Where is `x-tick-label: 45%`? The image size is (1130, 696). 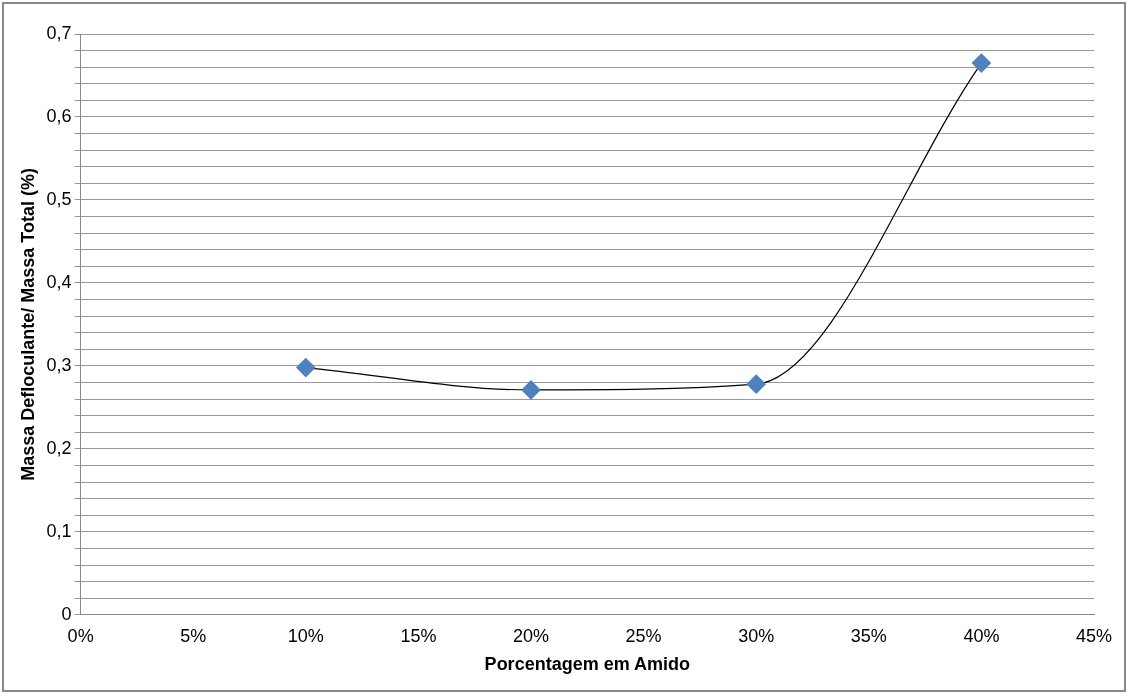 x-tick-label: 45% is located at coordinates (1094, 635).